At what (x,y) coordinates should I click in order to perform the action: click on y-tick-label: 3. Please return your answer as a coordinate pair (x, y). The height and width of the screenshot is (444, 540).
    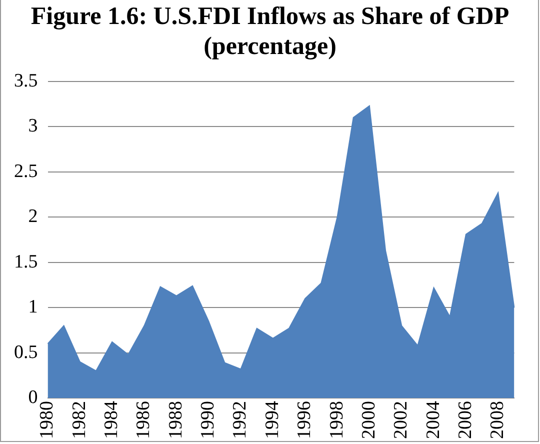
    Looking at the image, I should click on (33, 126).